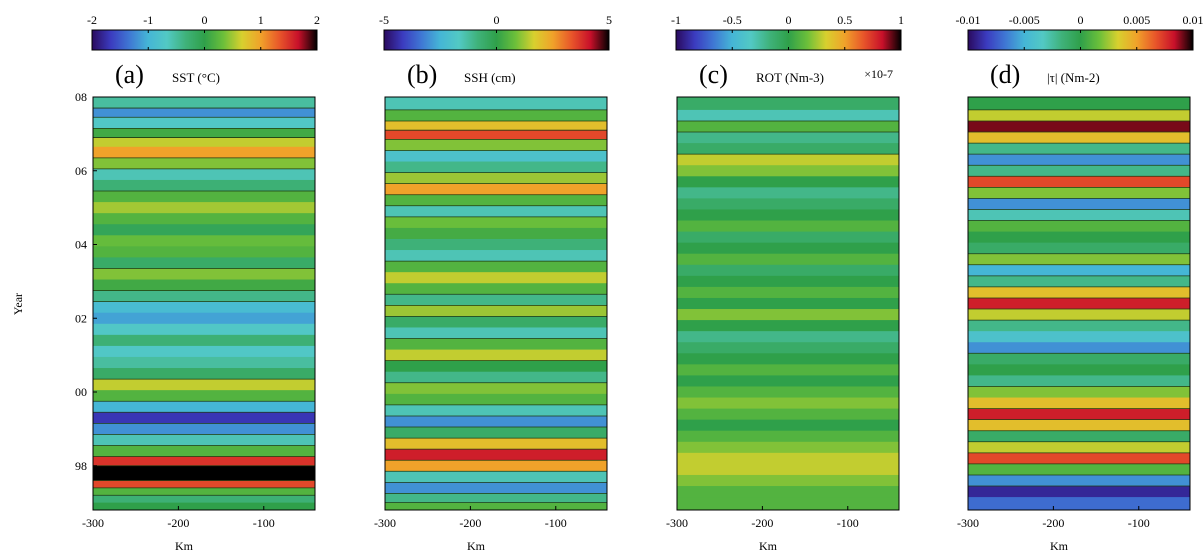  I want to click on rot-colorbar-exponent: ×10-7, so click(878, 74).